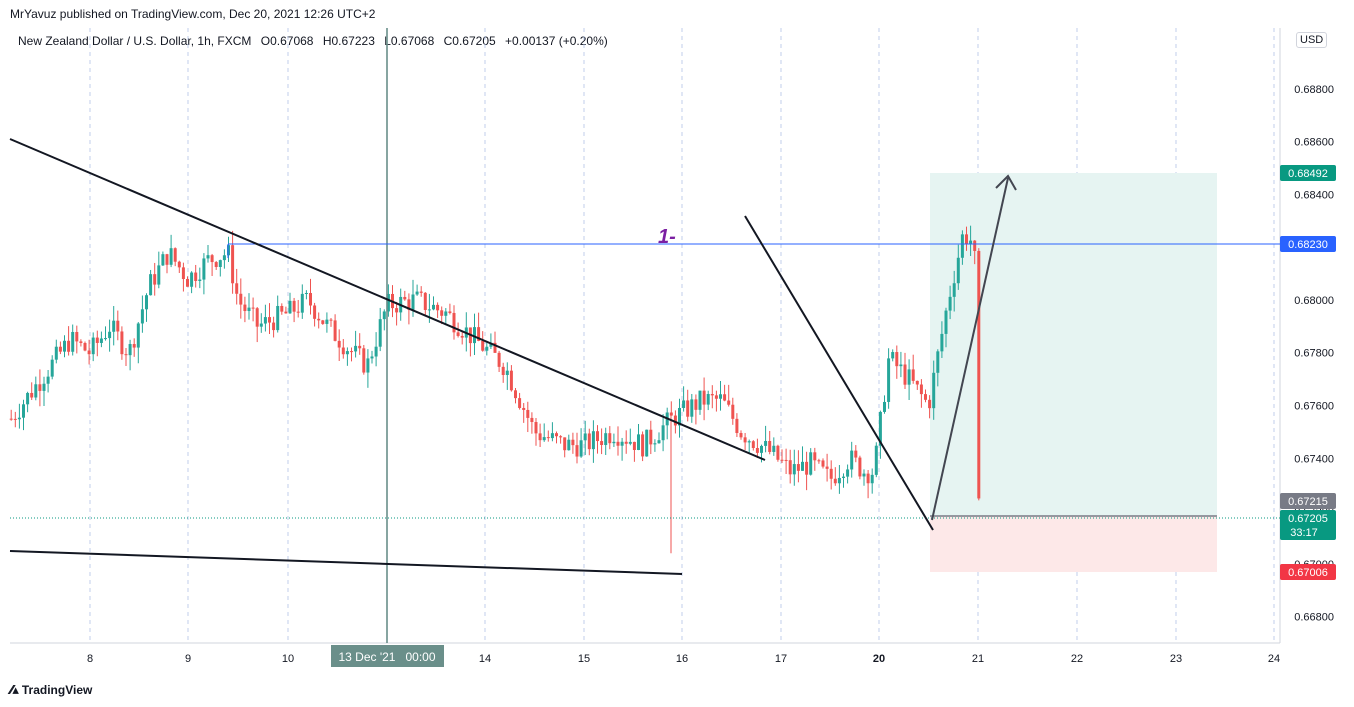 Image resolution: width=1354 pixels, height=707 pixels. Describe the element at coordinates (970, 349) in the screenshot. I see `projection-arrow` at that location.